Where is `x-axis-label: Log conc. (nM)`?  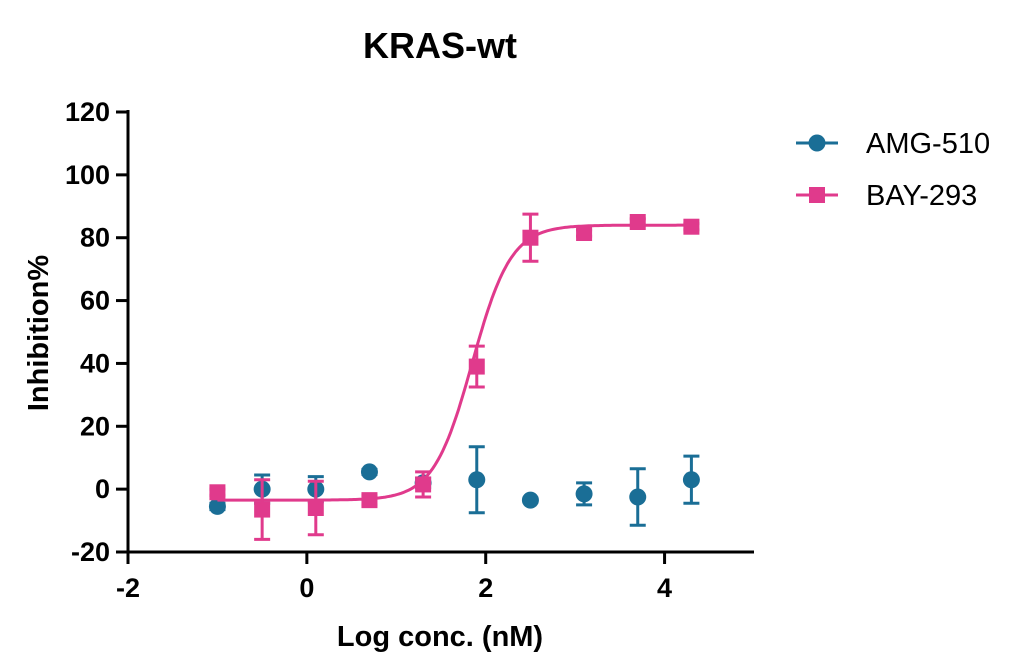 x-axis-label: Log conc. (nM) is located at coordinates (440, 637).